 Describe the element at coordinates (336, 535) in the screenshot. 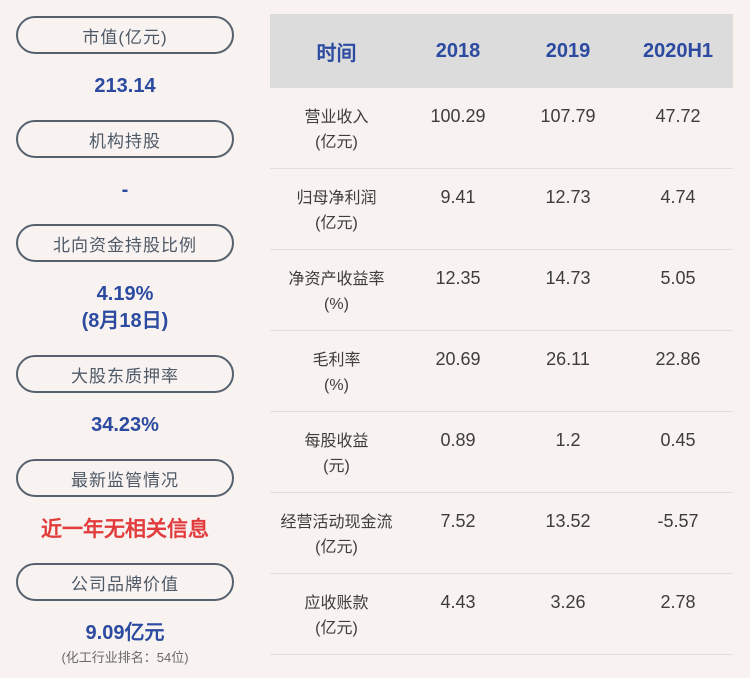

I see `row-label: 经营活动现金流 (亿元)` at that location.